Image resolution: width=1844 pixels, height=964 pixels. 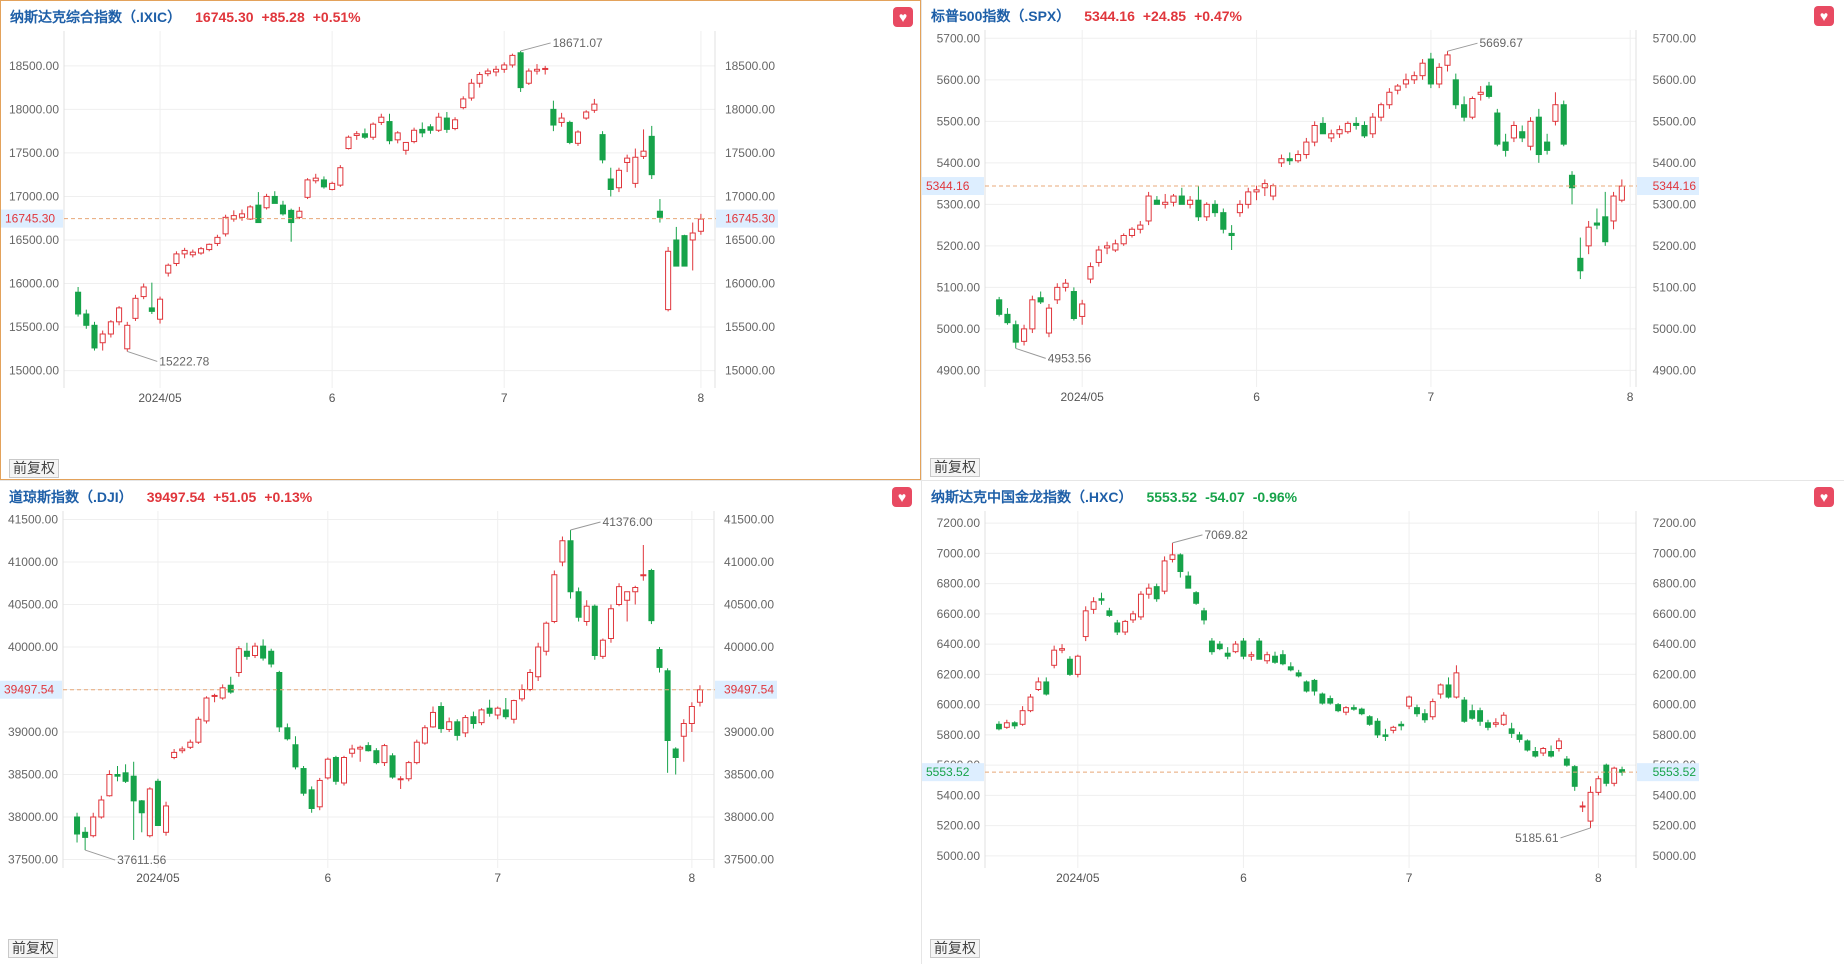 What do you see at coordinates (1172, 497) in the screenshot?
I see `last-price: 5553.52` at bounding box center [1172, 497].